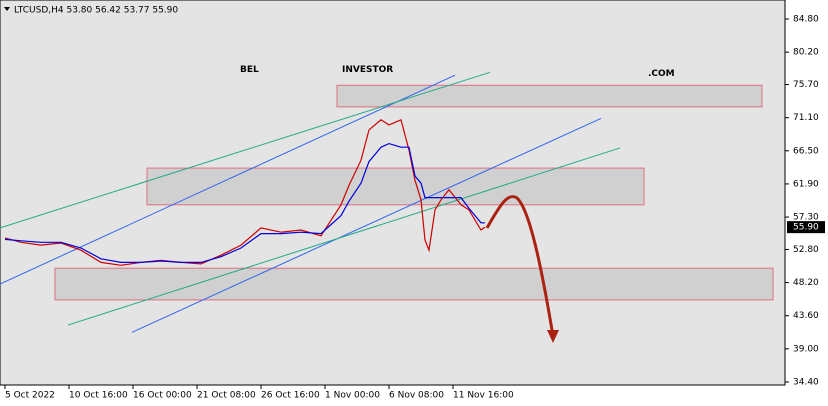 The image size is (828, 406). Describe the element at coordinates (553, 336) in the screenshot. I see `arrow-head` at that location.